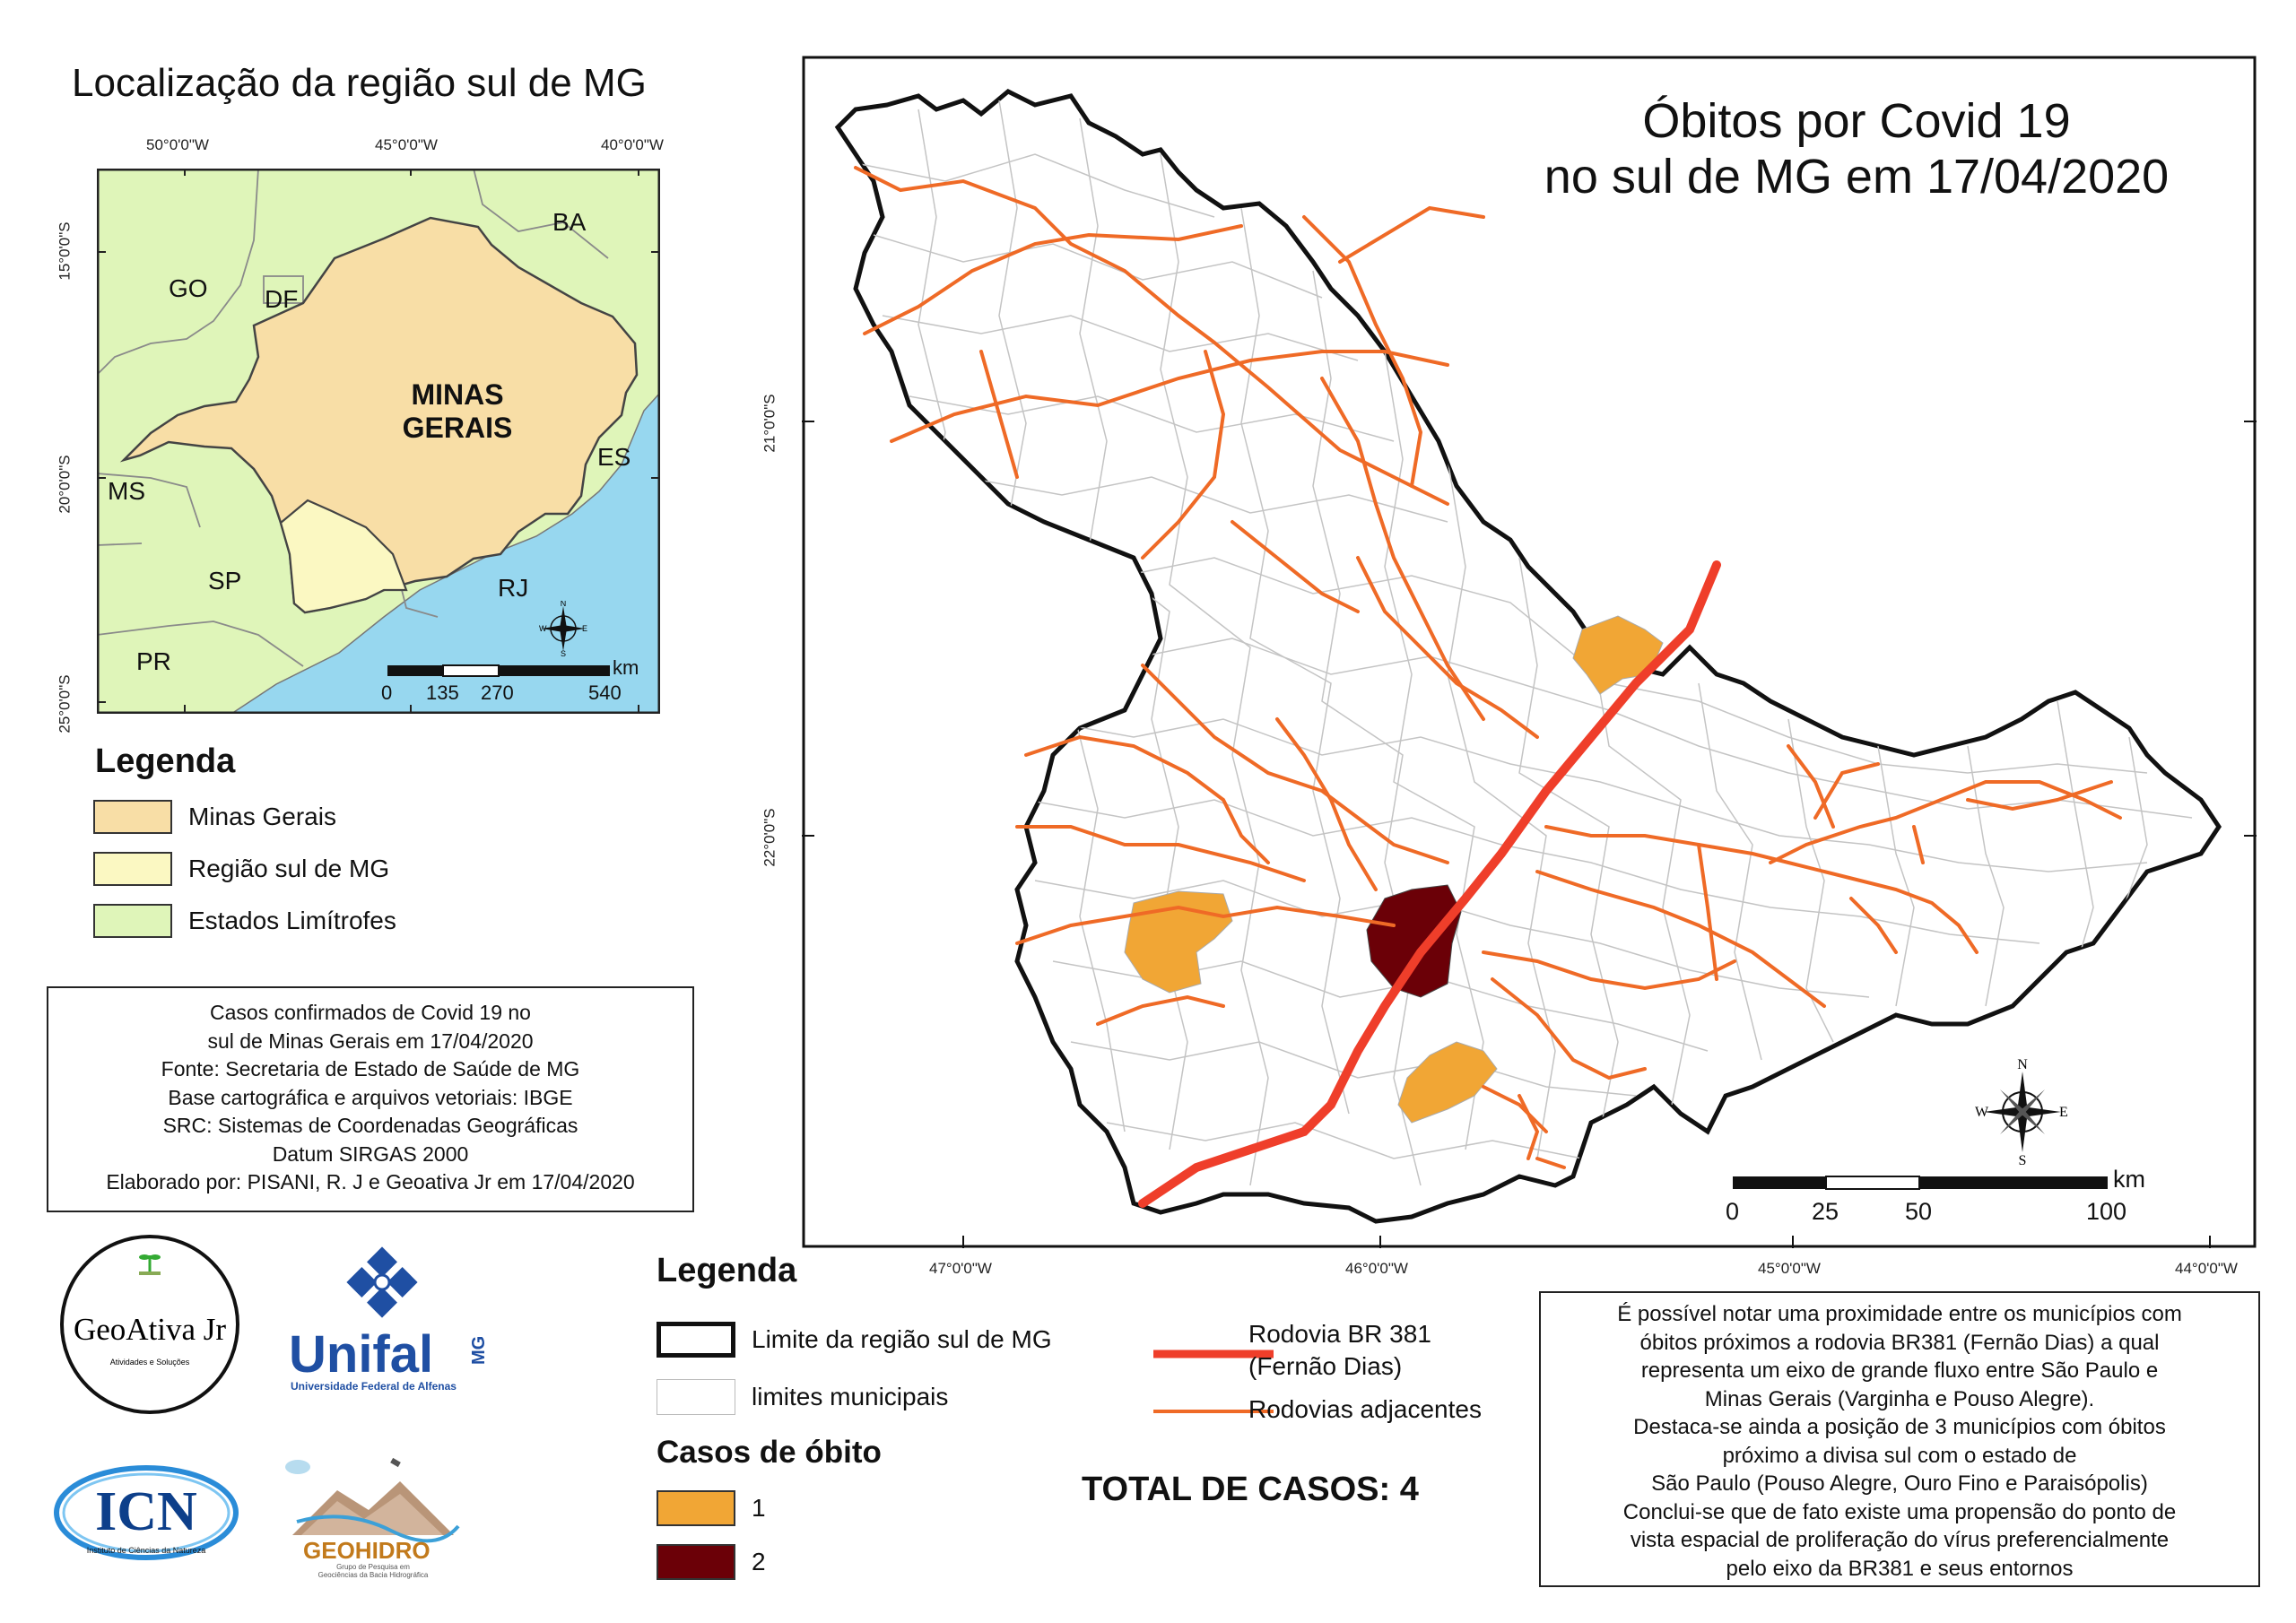 The height and width of the screenshot is (1623, 2296). Describe the element at coordinates (513, 588) in the screenshot. I see `label-rj: RJ` at that location.